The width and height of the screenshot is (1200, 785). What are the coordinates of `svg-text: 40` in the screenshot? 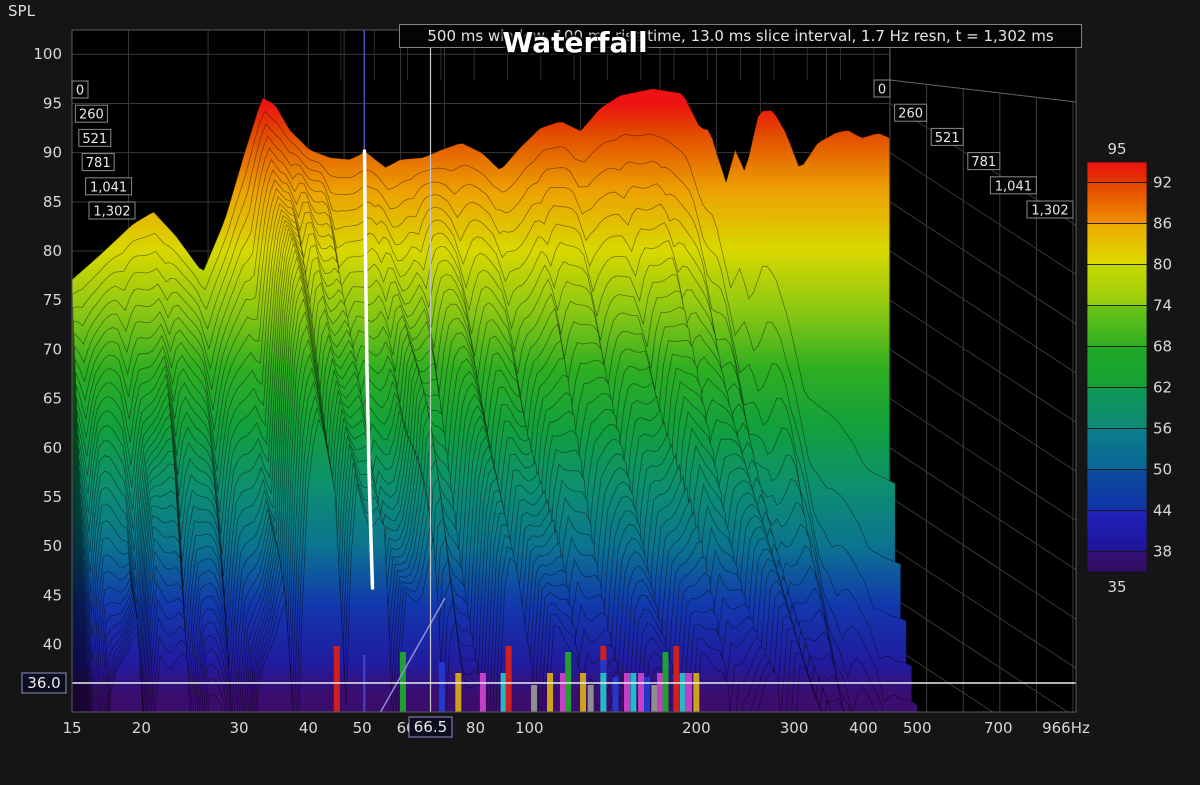 It's located at (52, 645).